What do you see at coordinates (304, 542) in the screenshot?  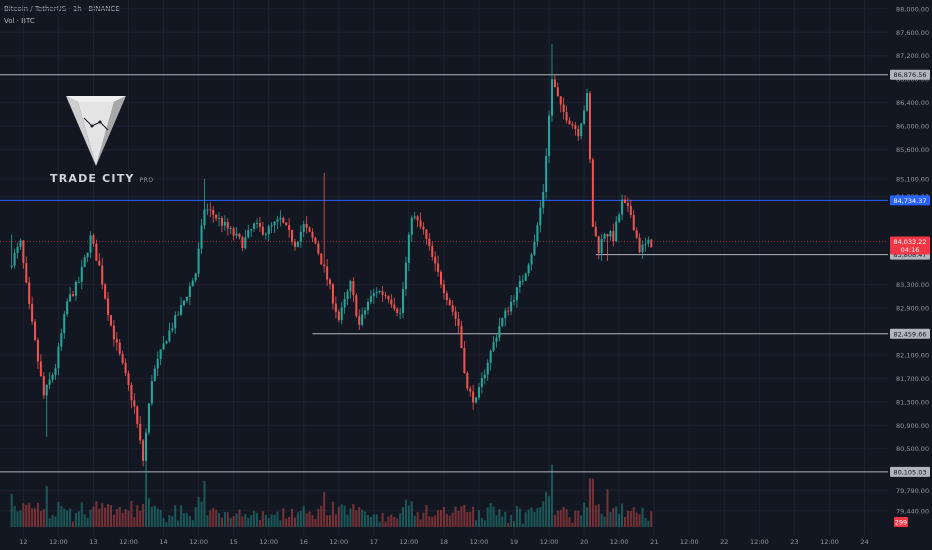 I see `time-tick-label: 16` at bounding box center [304, 542].